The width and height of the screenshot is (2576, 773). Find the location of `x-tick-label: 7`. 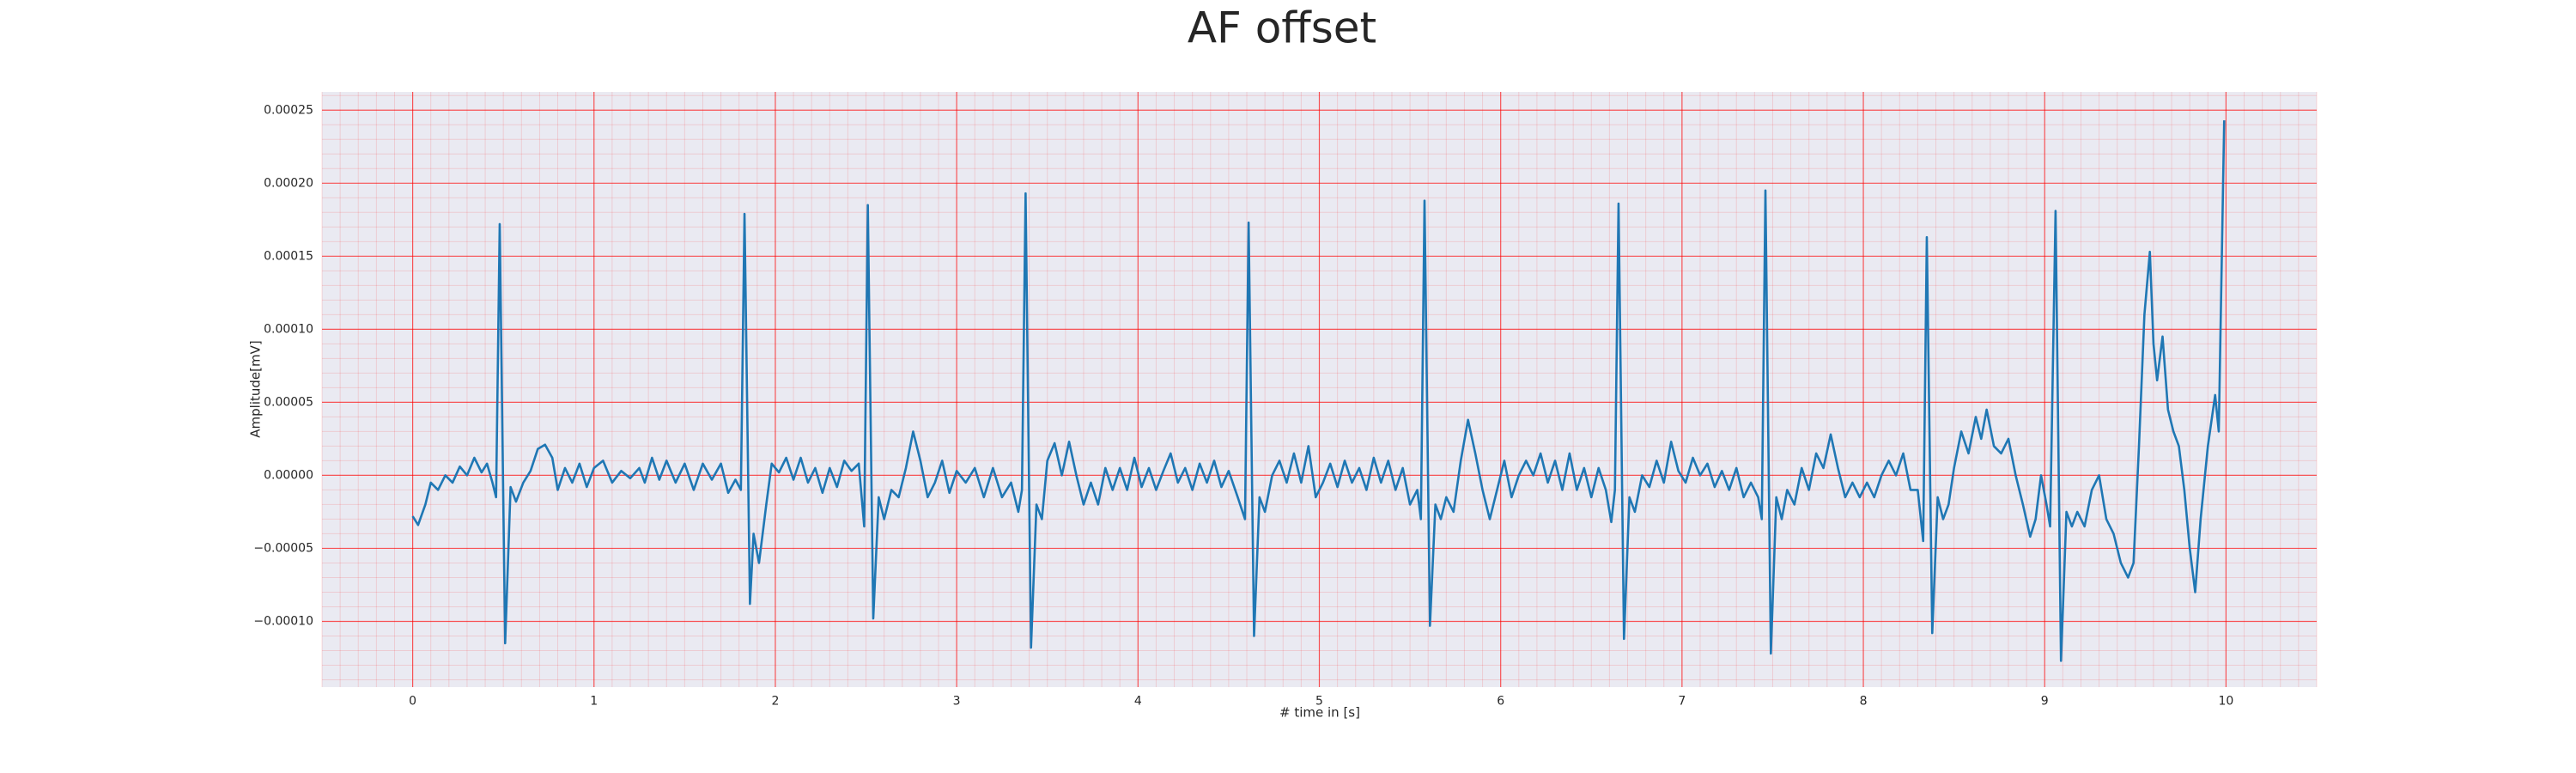

x-tick-label: 7 is located at coordinates (1682, 702).